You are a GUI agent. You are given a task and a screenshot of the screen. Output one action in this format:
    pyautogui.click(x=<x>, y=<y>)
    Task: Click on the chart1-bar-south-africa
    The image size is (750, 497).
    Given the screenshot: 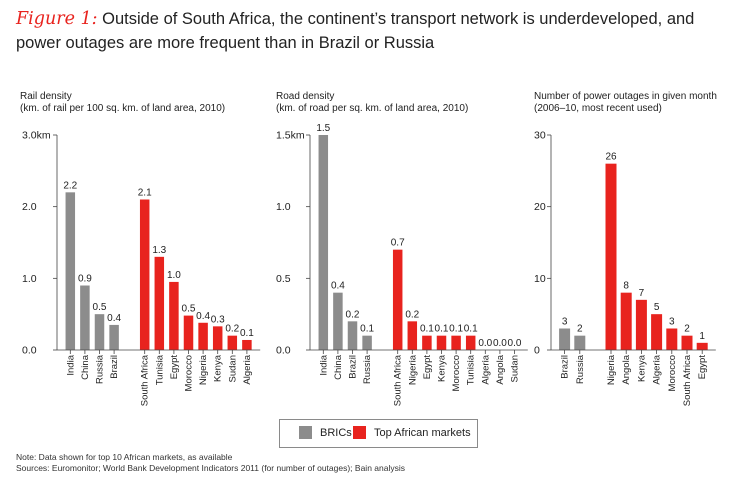 What is the action you would take?
    pyautogui.click(x=144, y=274)
    